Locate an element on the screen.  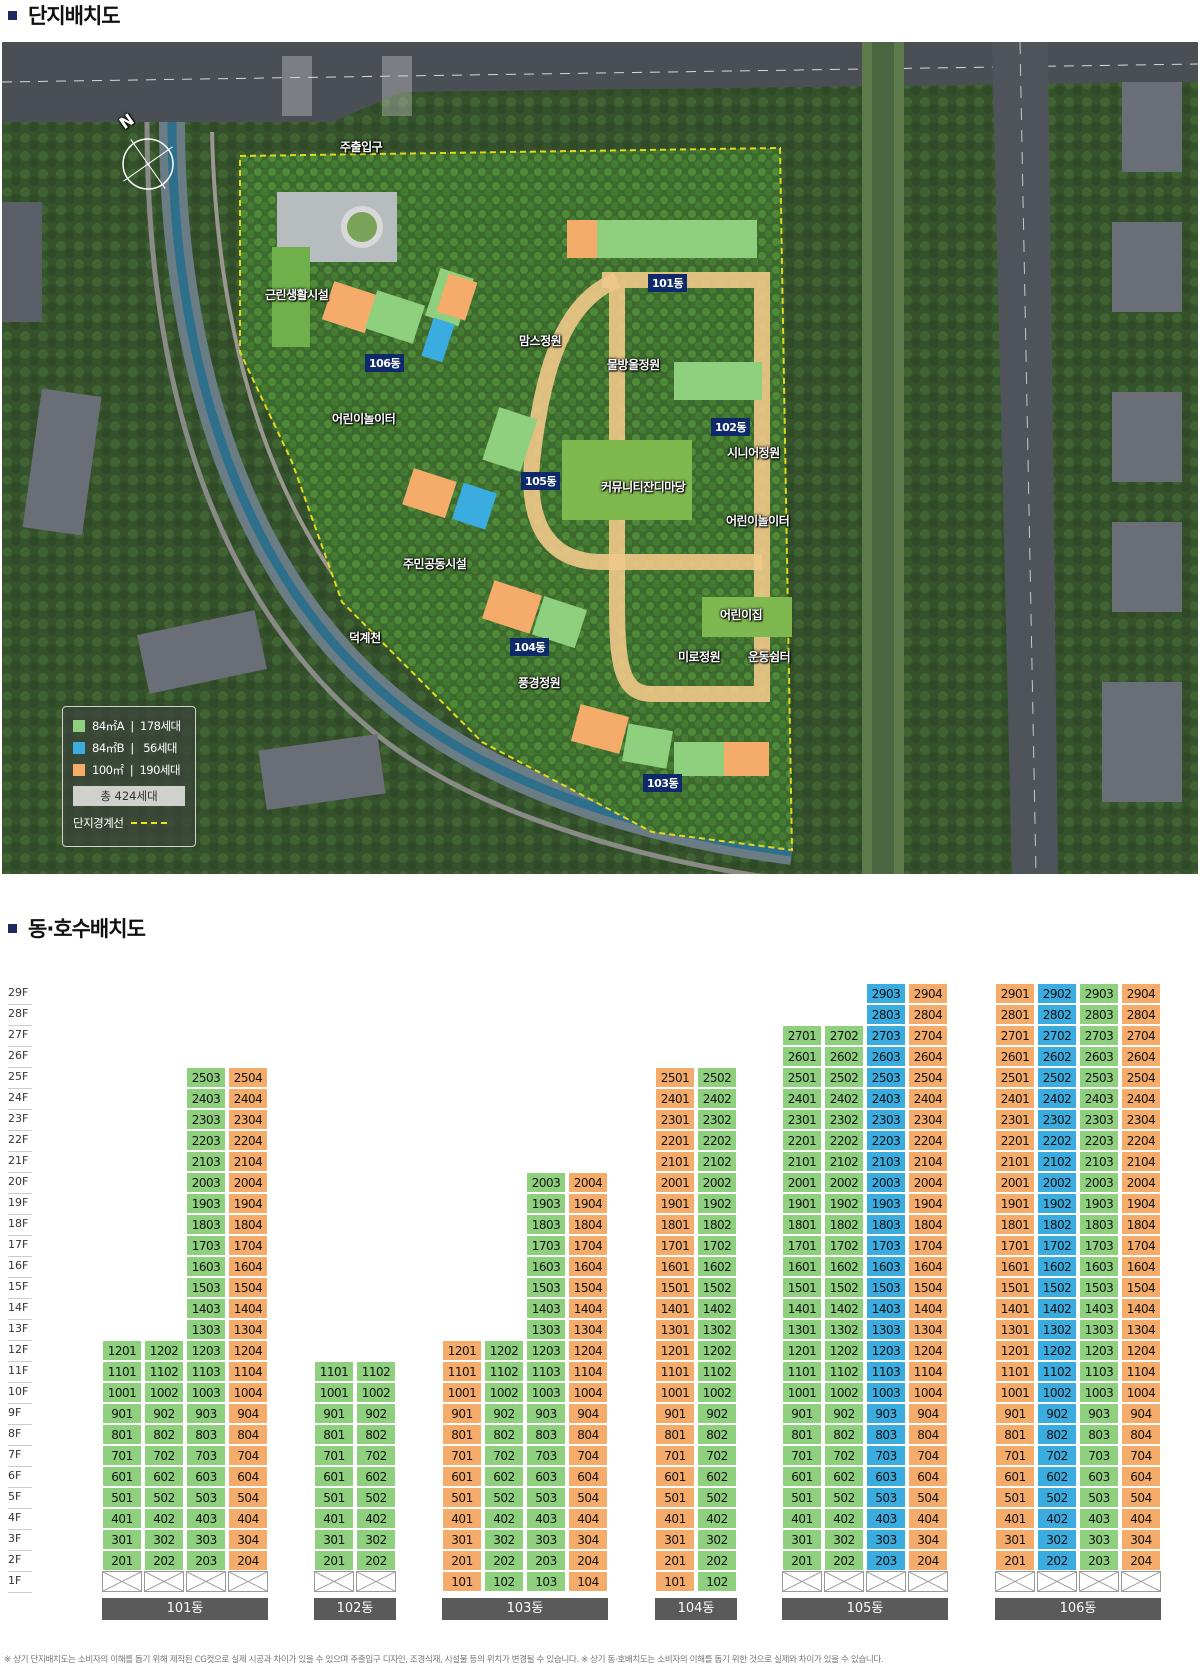
floor-label: 2F is located at coordinates (15, 1559).